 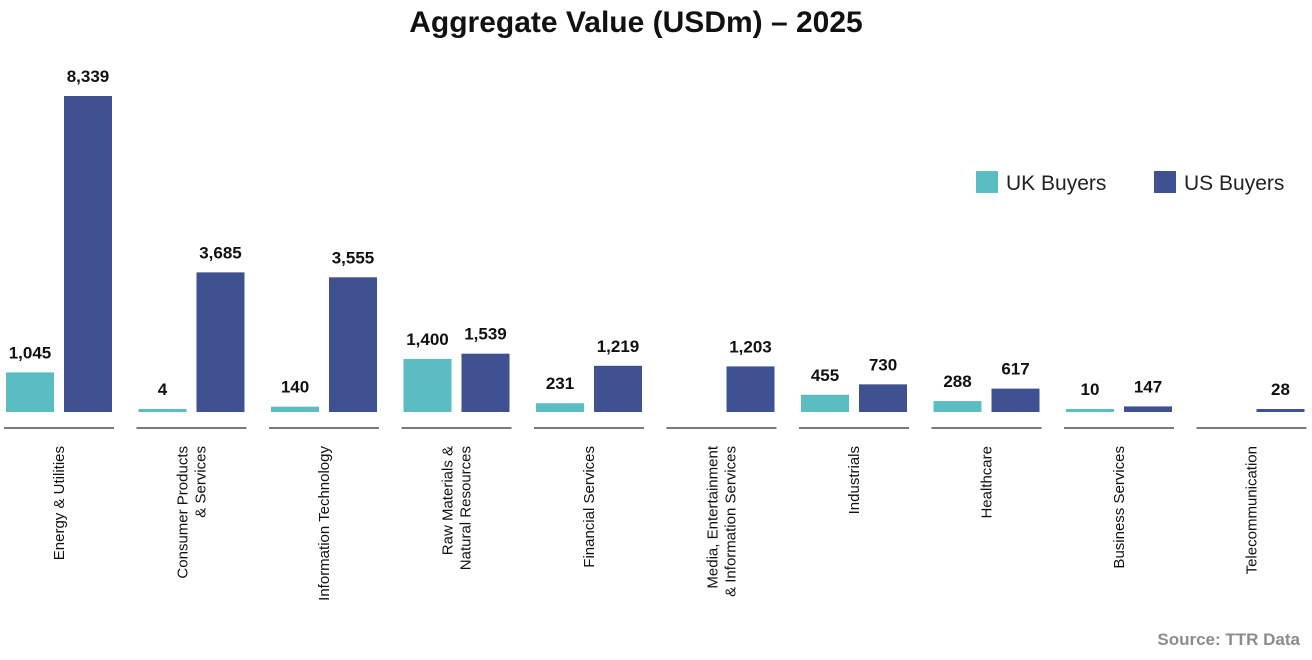 I want to click on data-label: 10, so click(x=1090, y=389).